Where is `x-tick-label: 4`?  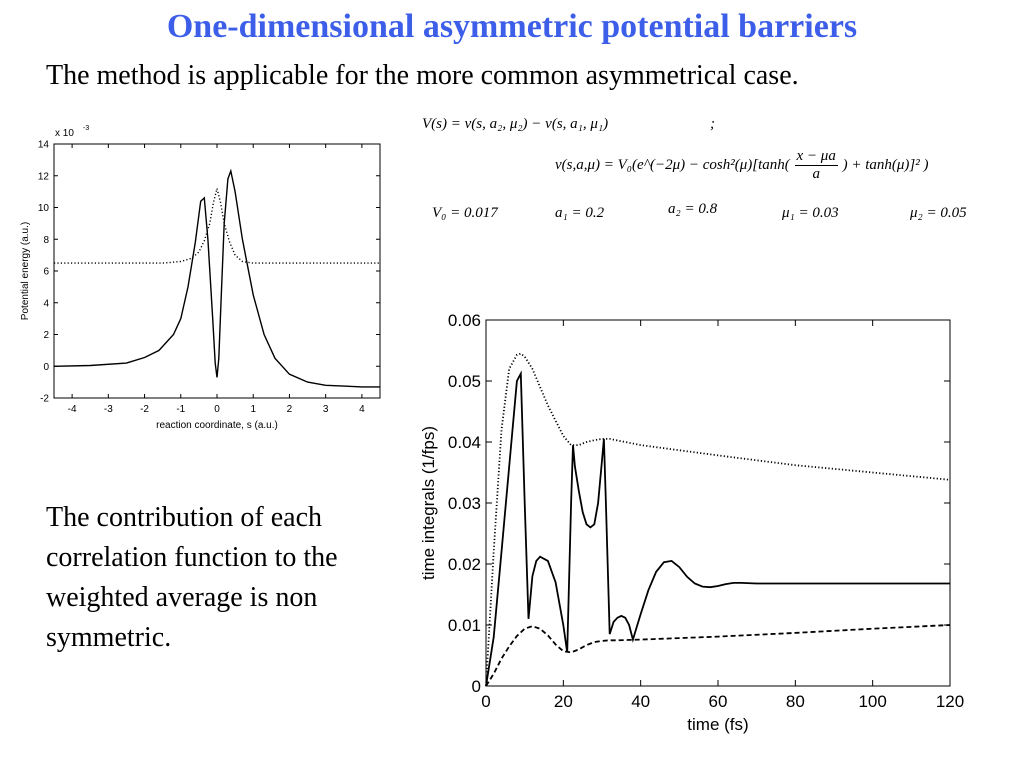
x-tick-label: 4 is located at coordinates (362, 409).